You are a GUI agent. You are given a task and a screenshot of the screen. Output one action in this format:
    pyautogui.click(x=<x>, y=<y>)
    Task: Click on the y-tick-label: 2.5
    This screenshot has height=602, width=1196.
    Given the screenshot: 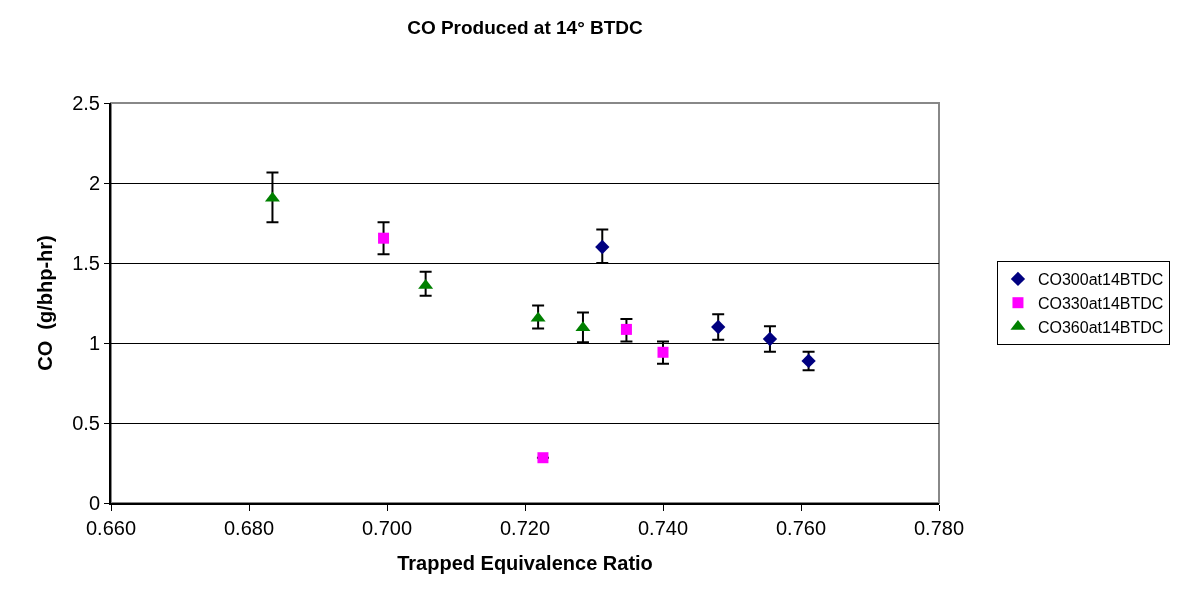 What is the action you would take?
    pyautogui.click(x=86, y=103)
    